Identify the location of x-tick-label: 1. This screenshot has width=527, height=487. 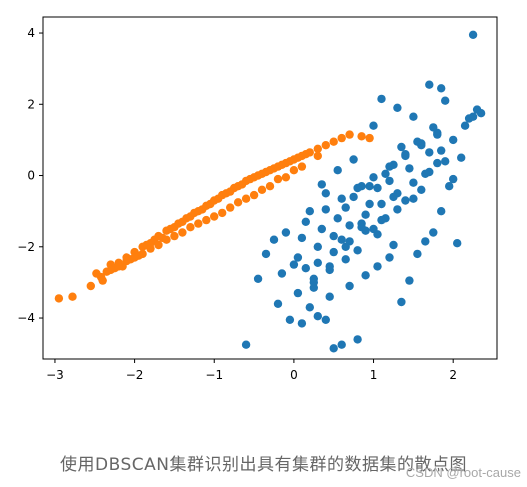
(374, 375).